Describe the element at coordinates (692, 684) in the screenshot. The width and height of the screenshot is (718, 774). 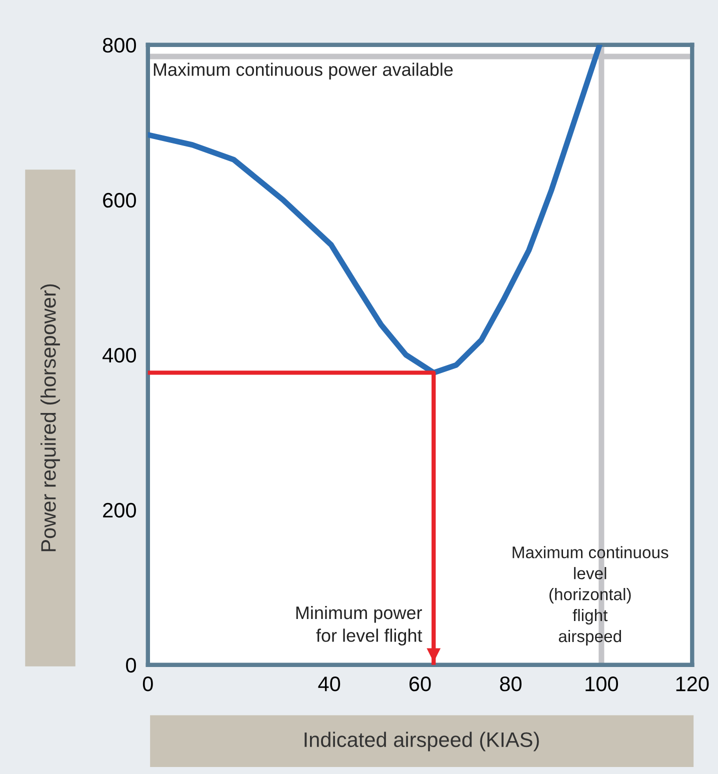
I see `x-tick-label: 120` at that location.